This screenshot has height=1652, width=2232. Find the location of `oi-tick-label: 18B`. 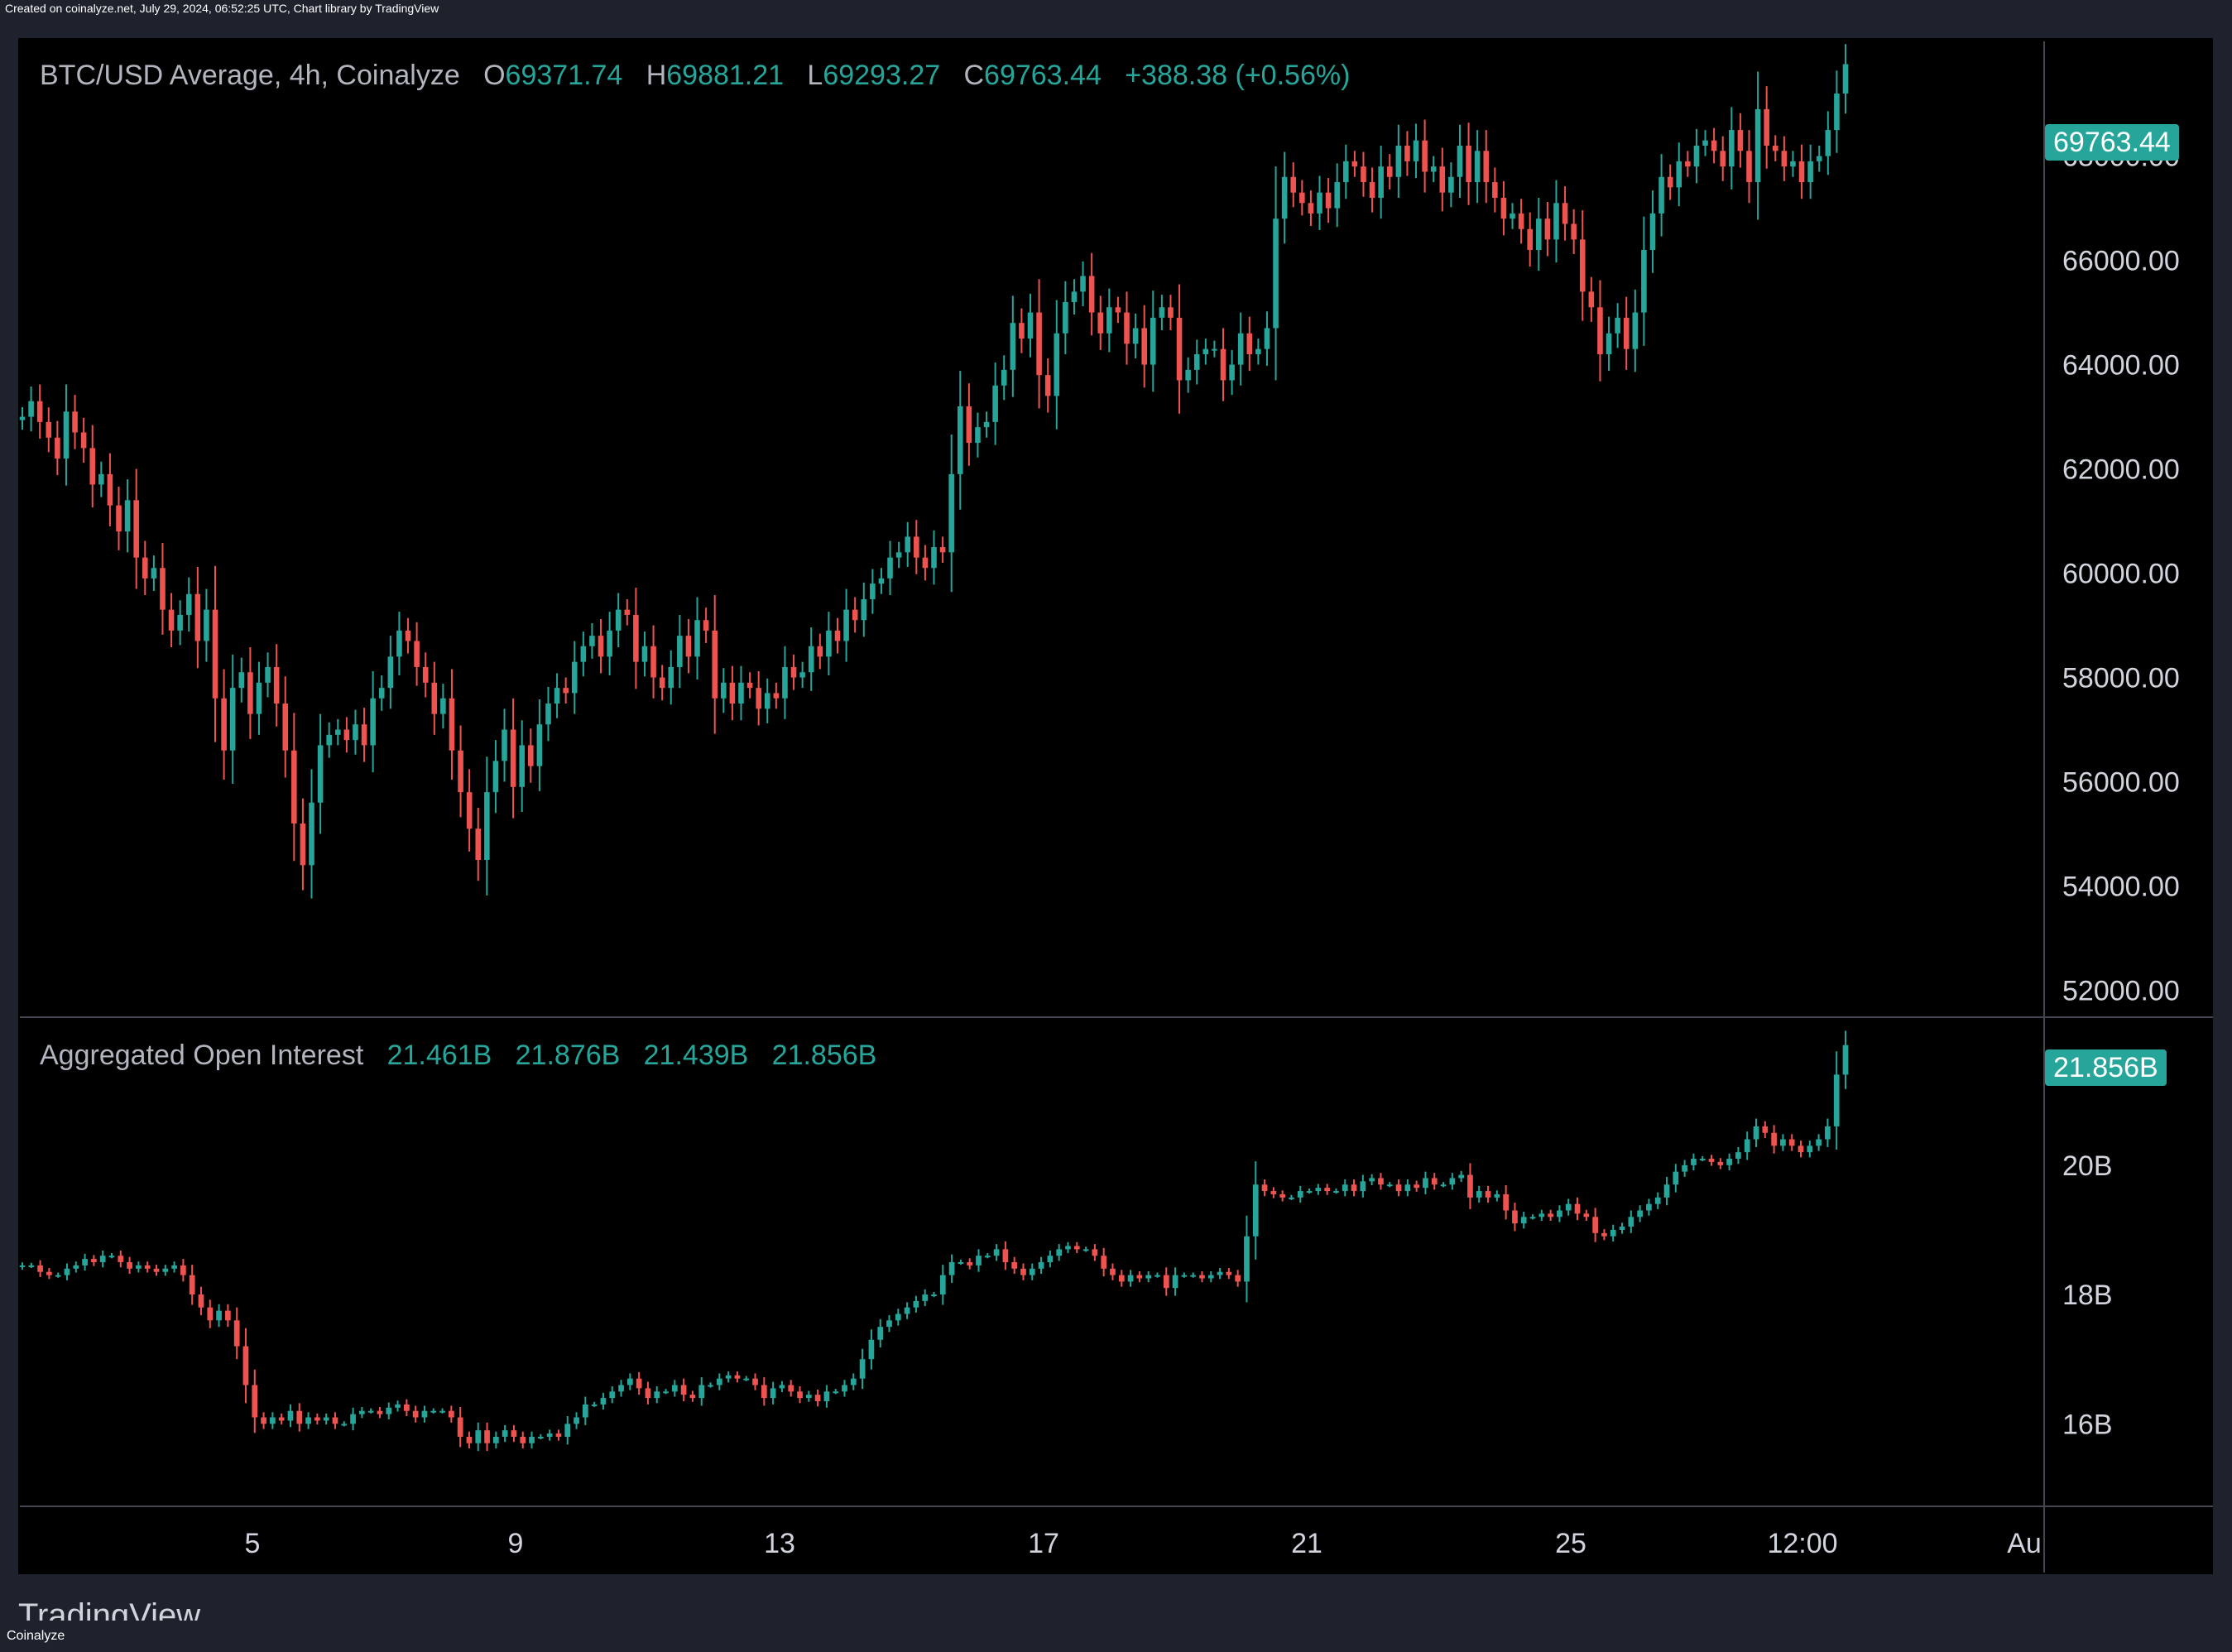

oi-tick-label: 18B is located at coordinates (2087, 1295).